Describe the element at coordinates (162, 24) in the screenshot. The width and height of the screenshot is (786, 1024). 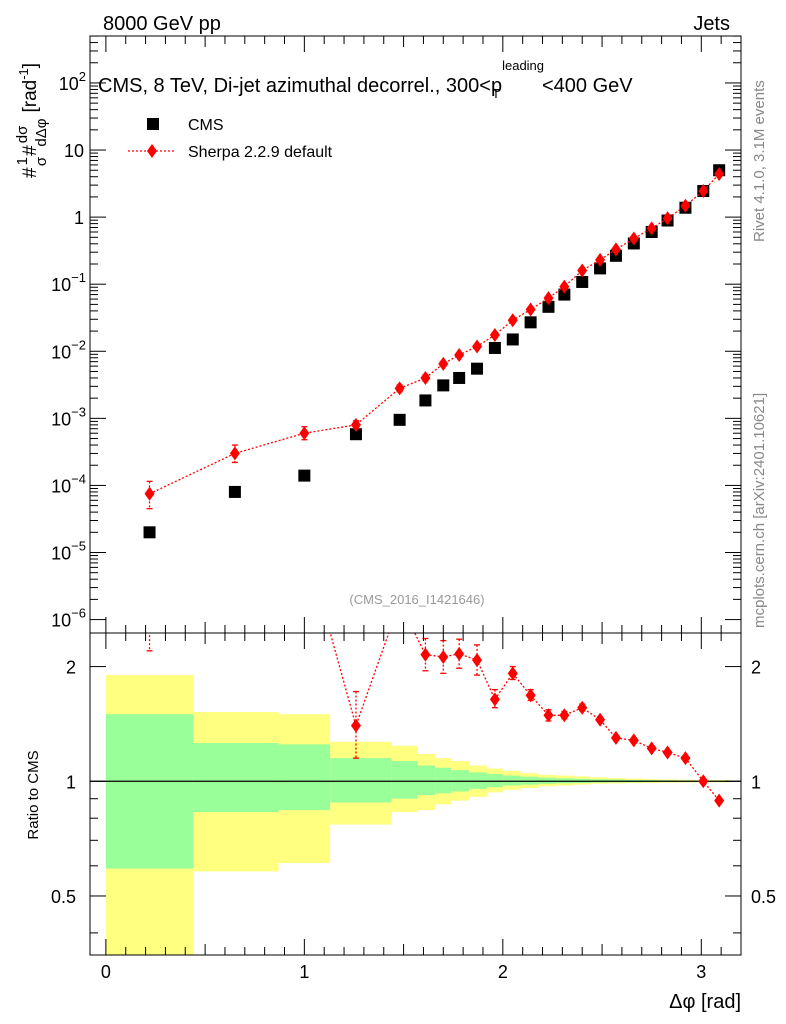
I see `collision-label: 8000 GeV pp` at that location.